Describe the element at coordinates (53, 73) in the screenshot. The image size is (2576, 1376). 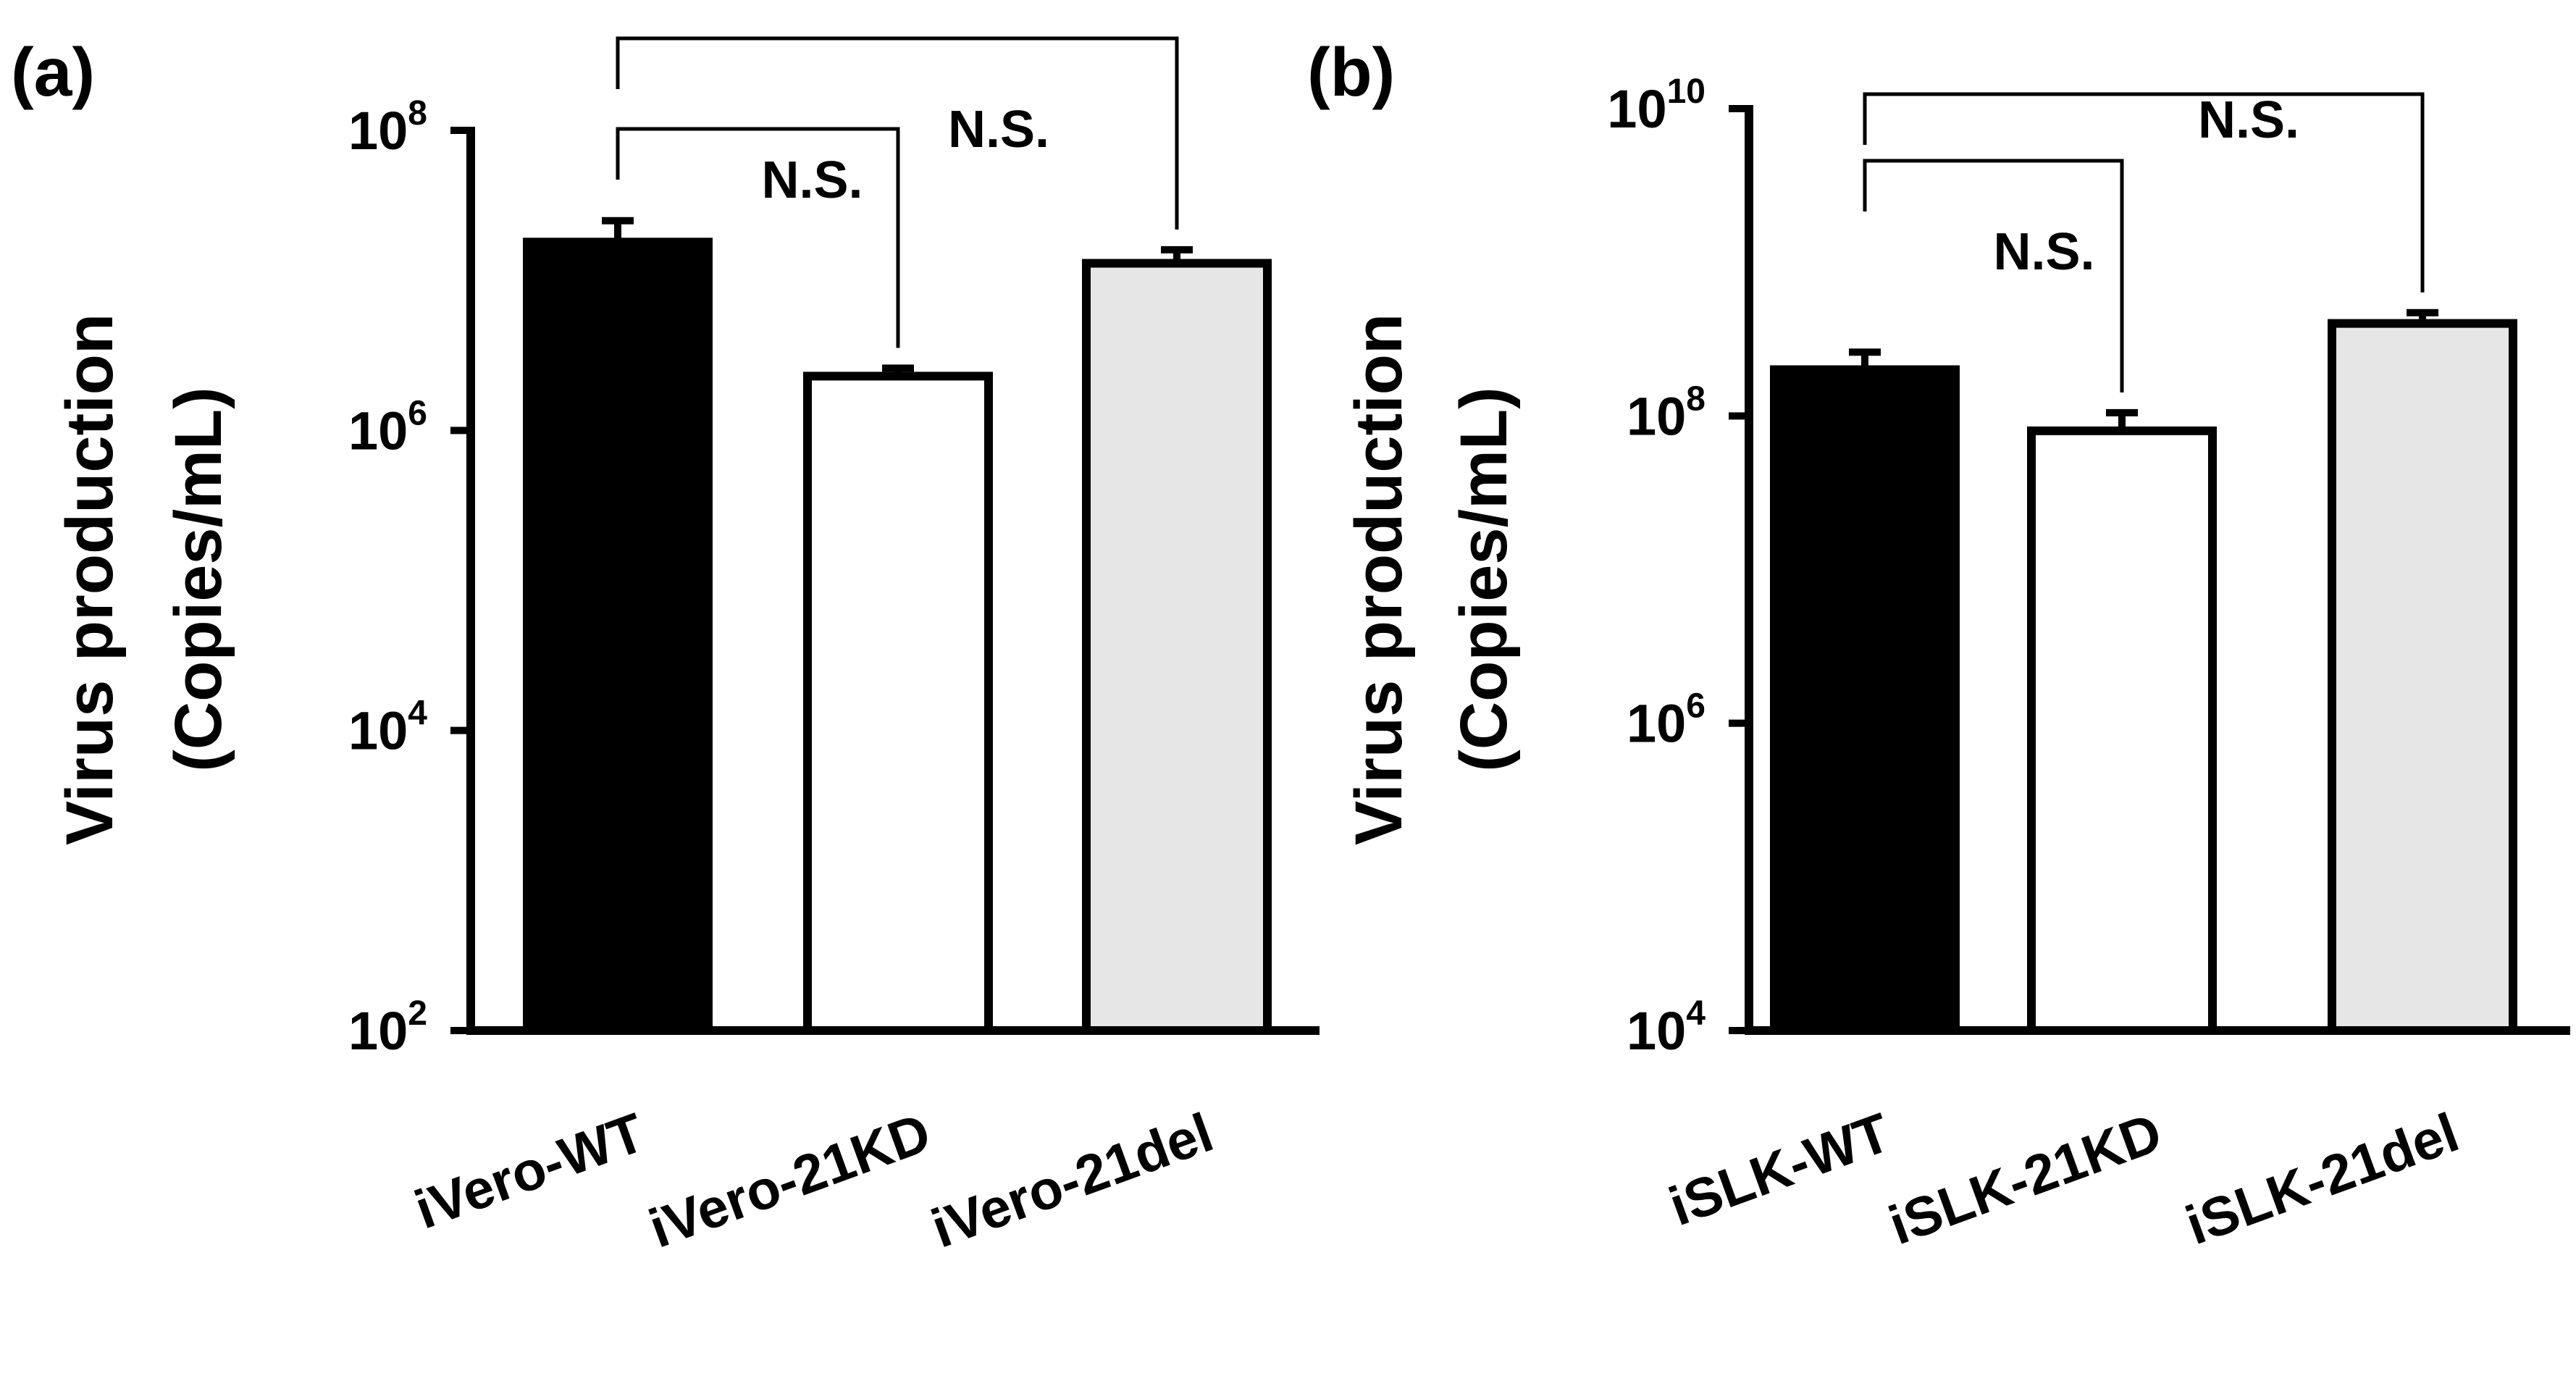
I see `panel-label: (a)` at that location.